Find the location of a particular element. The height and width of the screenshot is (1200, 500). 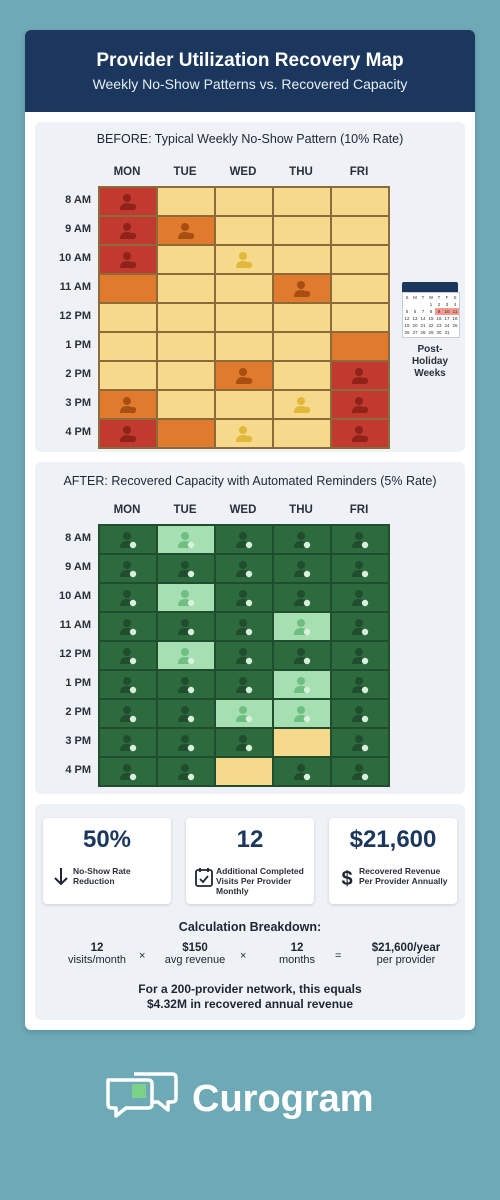

time-label: 8 AM is located at coordinates (78, 538).